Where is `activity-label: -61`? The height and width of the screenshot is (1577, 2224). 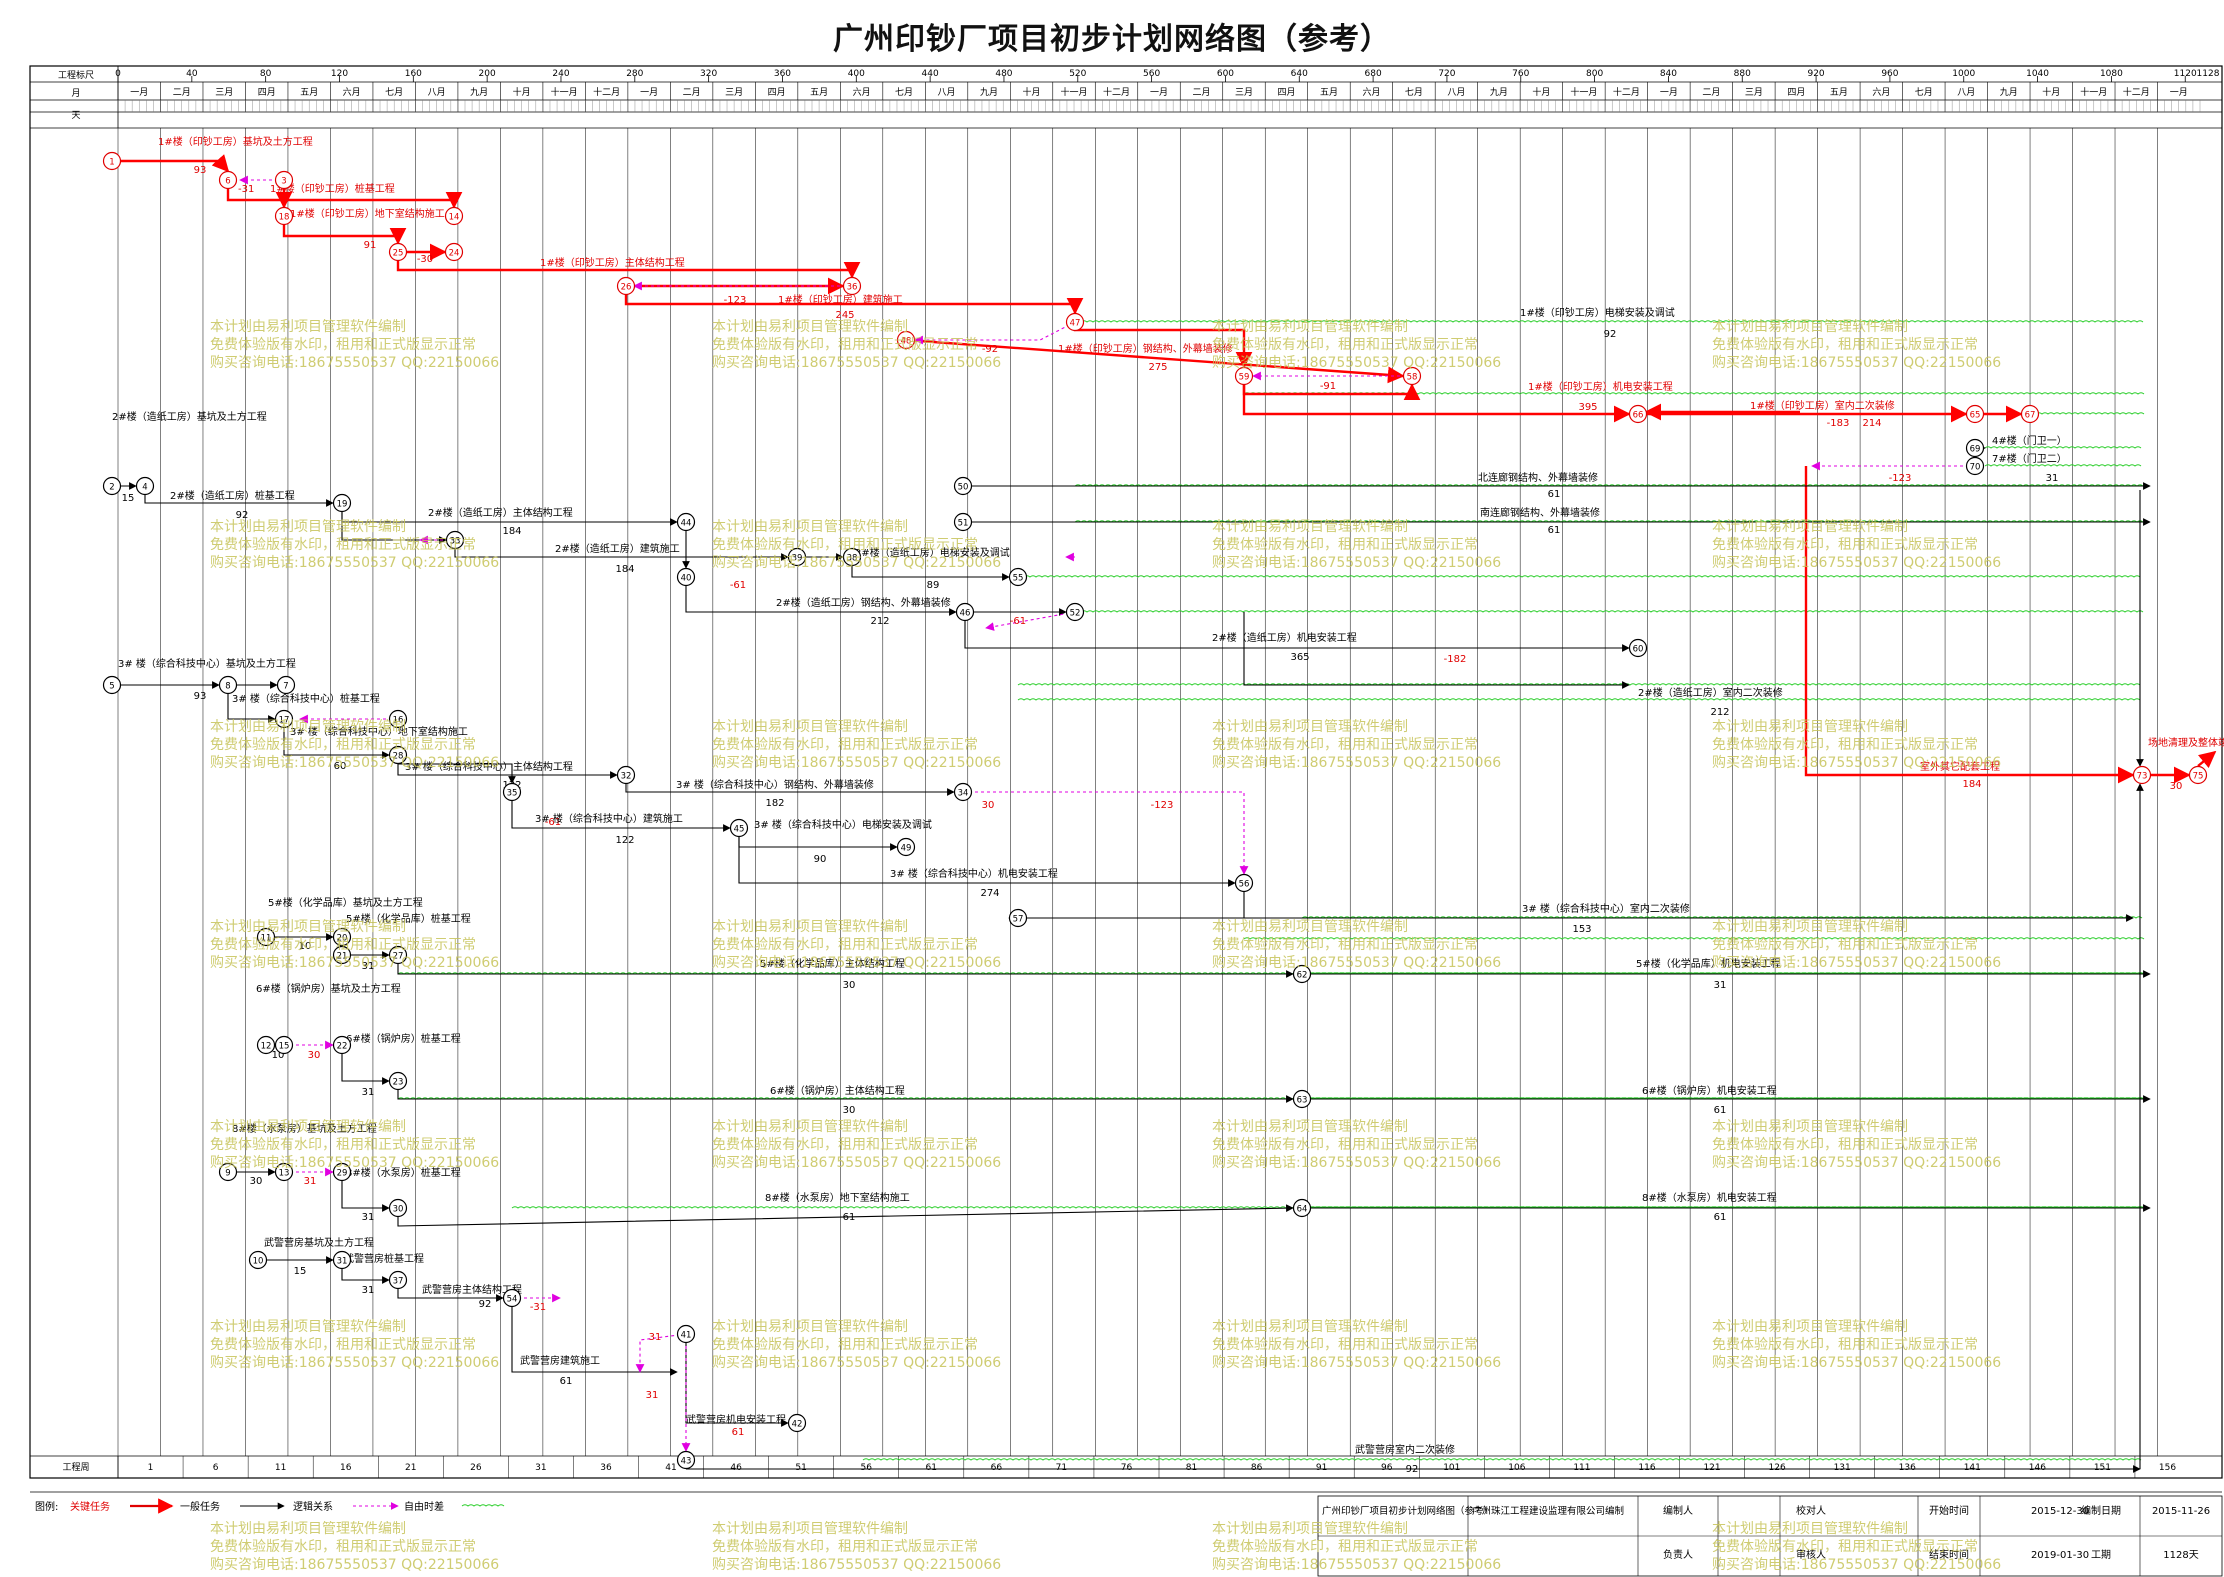 activity-label: -61 is located at coordinates (738, 585).